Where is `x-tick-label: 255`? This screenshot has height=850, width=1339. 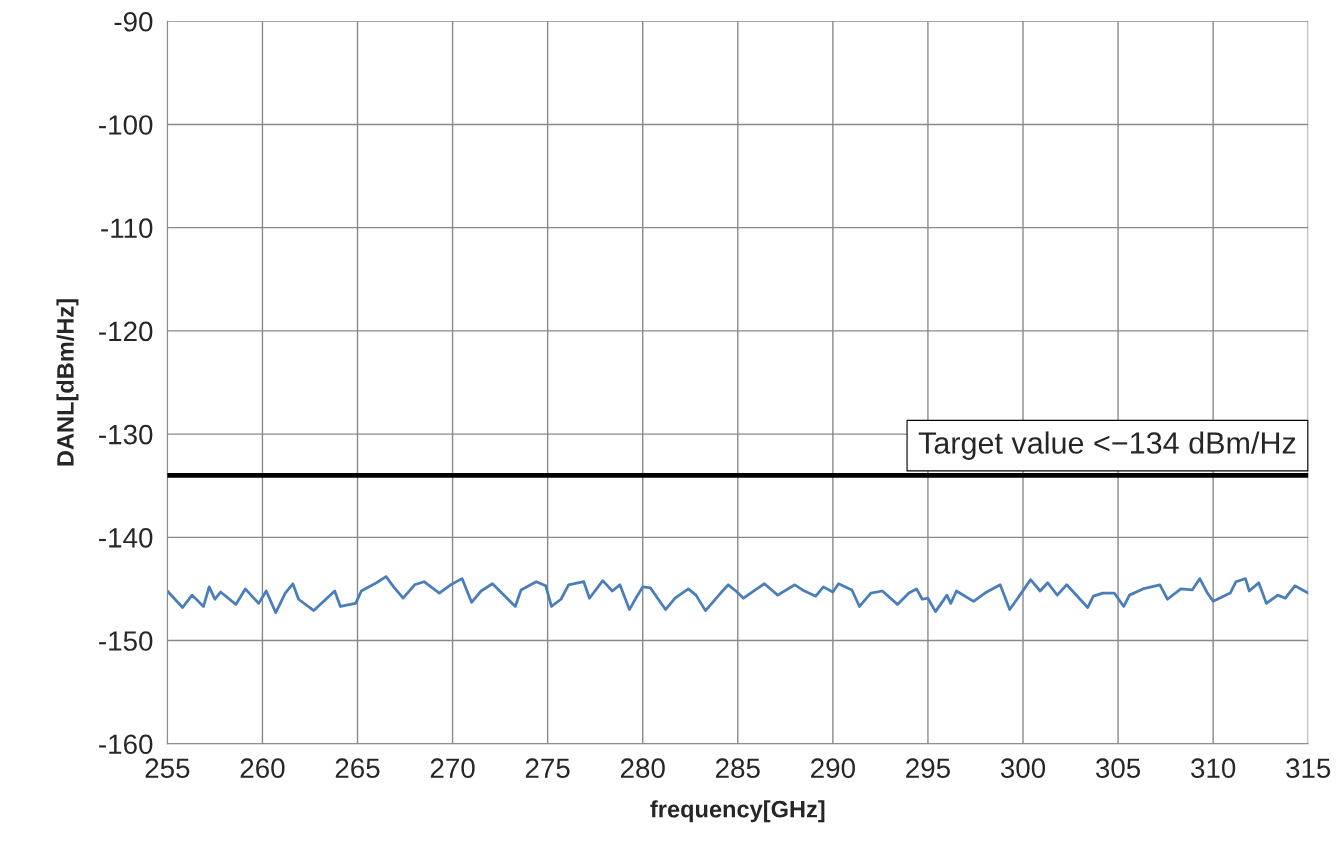
x-tick-label: 255 is located at coordinates (167, 768).